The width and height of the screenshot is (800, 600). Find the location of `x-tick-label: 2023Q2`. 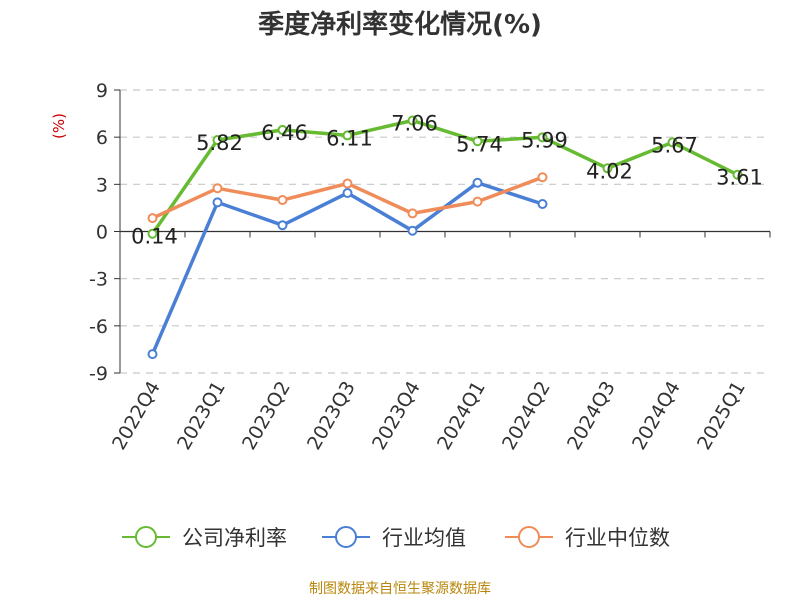

x-tick-label: 2023Q2 is located at coordinates (266, 416).